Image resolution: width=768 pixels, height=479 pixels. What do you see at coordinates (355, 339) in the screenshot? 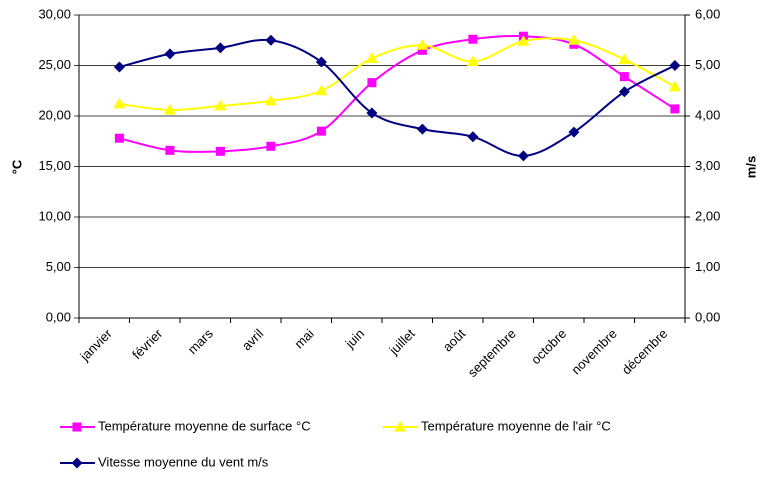
I see `x-tick-label: juin` at bounding box center [355, 339].